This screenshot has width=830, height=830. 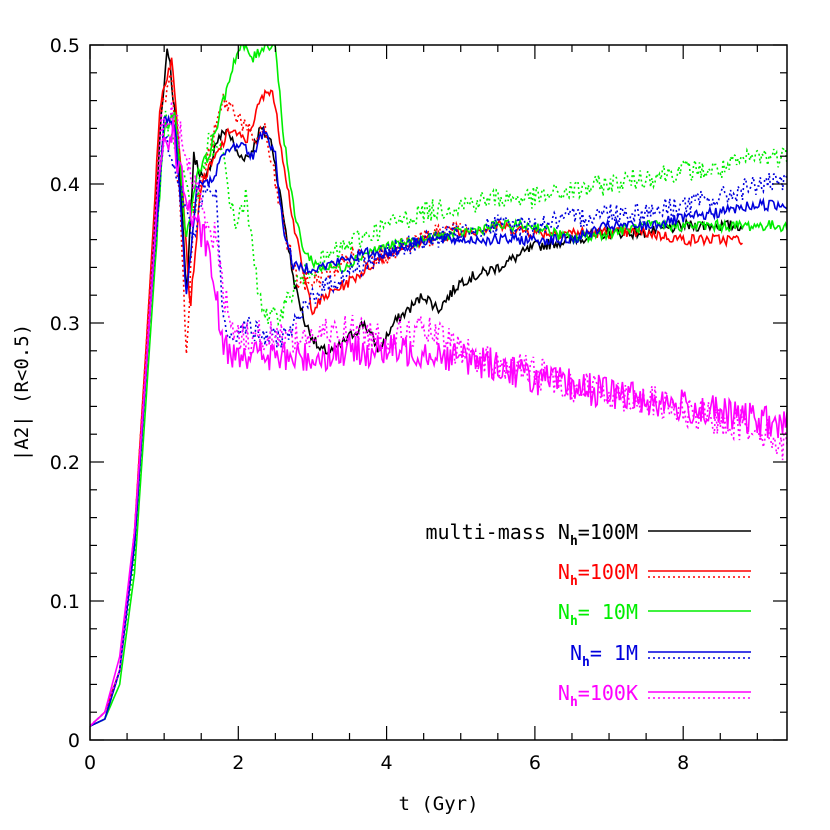 I want to click on legend-label: Nh= 10M, so click(x=598, y=614).